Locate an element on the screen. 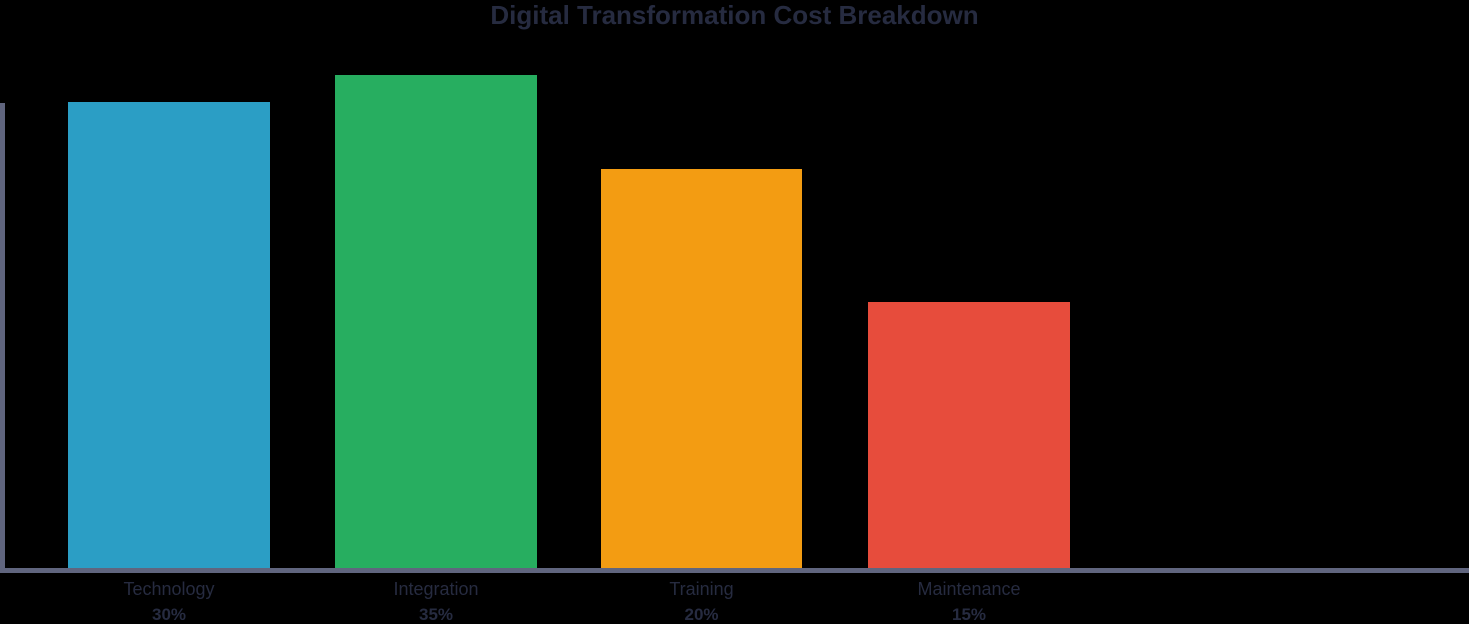 Image resolution: width=1469 pixels, height=624 pixels. bar-label-group-maintenance: Maintenance 15% is located at coordinates (969, 601).